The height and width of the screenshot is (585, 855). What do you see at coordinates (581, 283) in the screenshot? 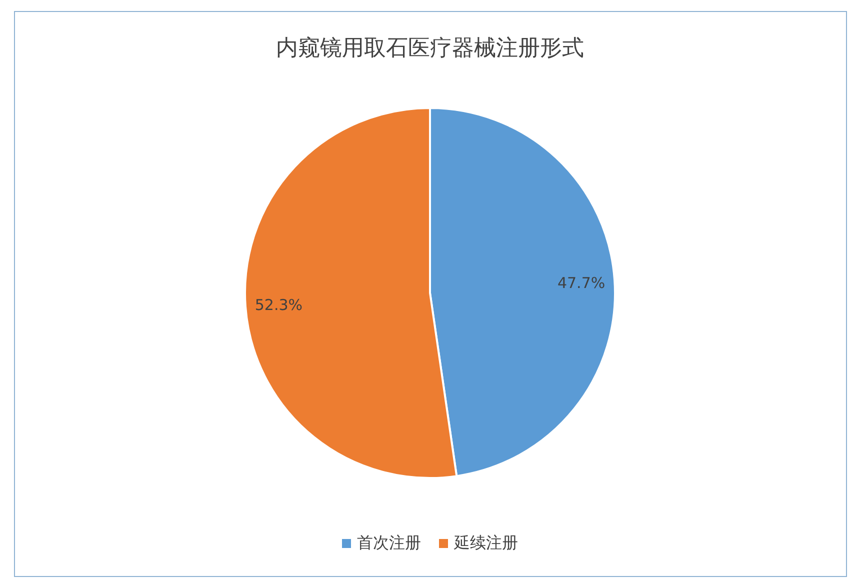
I see `data-label: 47.7%` at bounding box center [581, 283].